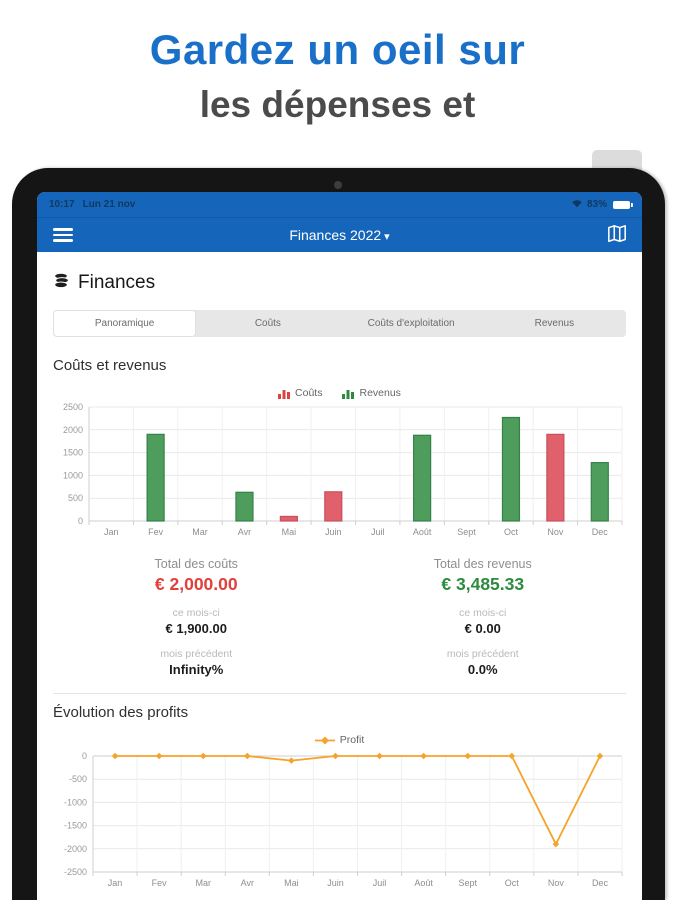 The image size is (675, 900). Describe the element at coordinates (61, 283) in the screenshot. I see `coins-icon` at that location.